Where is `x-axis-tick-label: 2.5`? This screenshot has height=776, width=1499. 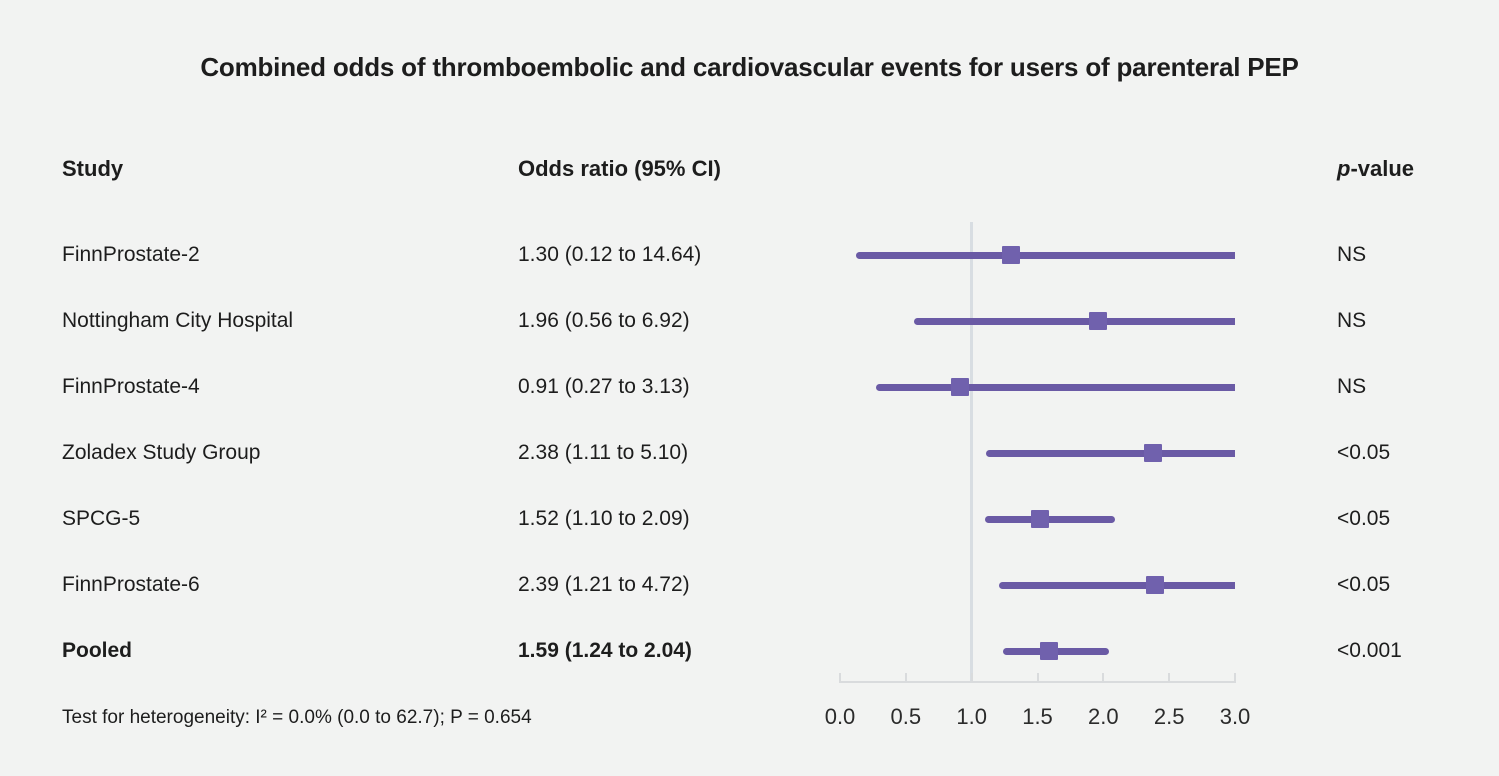
x-axis-tick-label: 2.5 is located at coordinates (1169, 716).